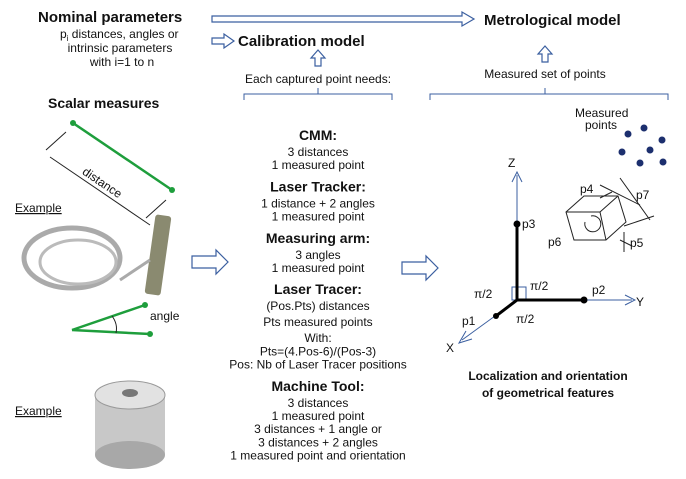 The image size is (686, 479). Describe the element at coordinates (123, 34) in the screenshot. I see `txt: distances, angles or` at that location.